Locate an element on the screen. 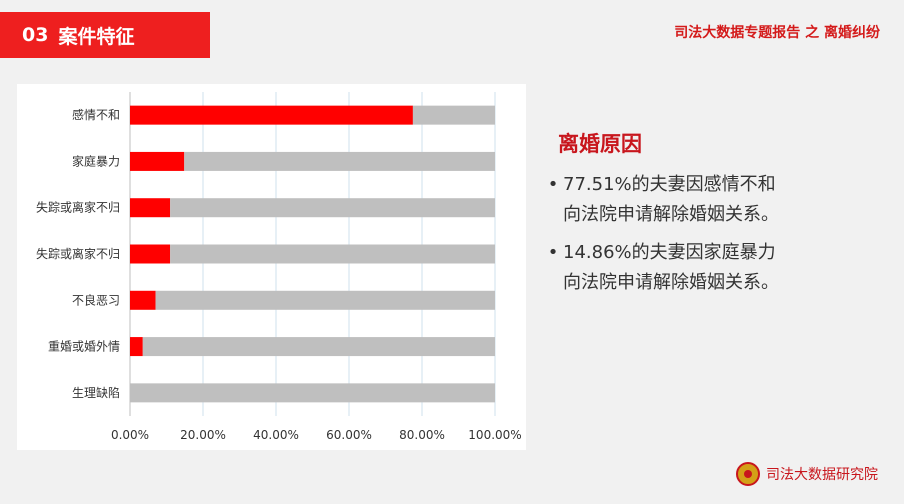 Image resolution: width=904 pixels, height=504 pixels. x-tick-label: 80.00% is located at coordinates (422, 435).